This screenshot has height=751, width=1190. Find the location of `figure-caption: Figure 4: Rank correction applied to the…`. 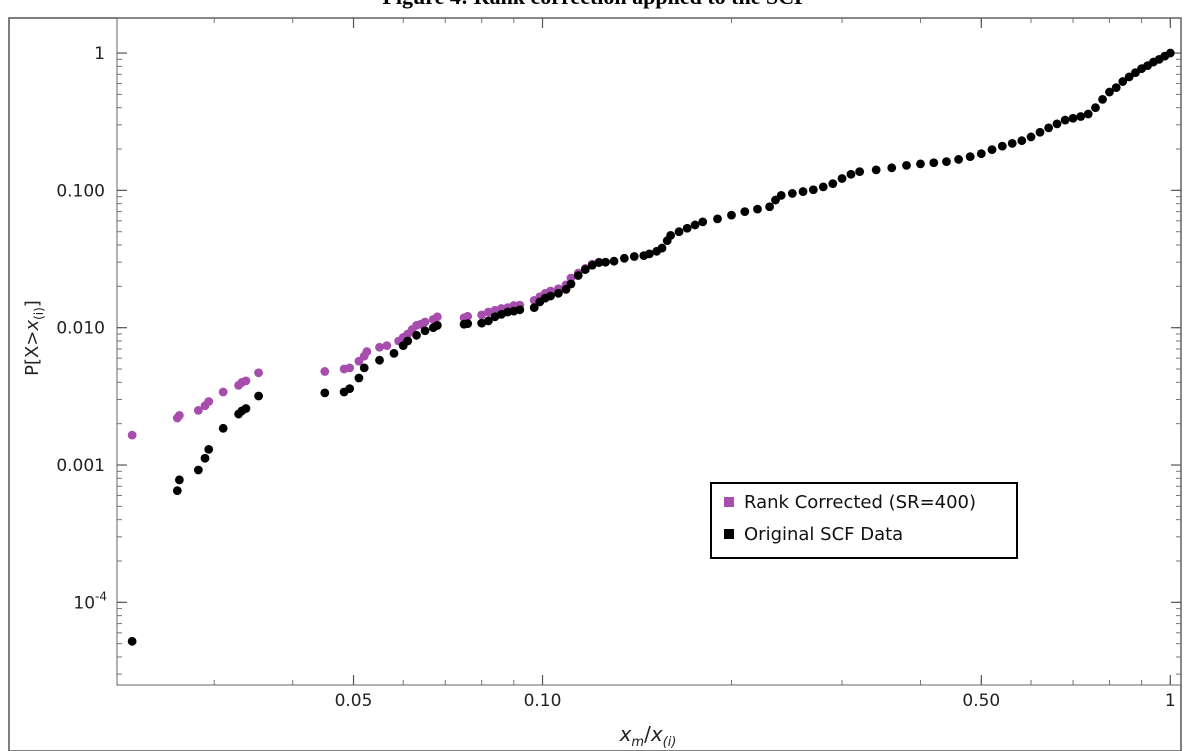

figure-caption: Figure 4: Rank correction applied to the… is located at coordinates (595, 5).